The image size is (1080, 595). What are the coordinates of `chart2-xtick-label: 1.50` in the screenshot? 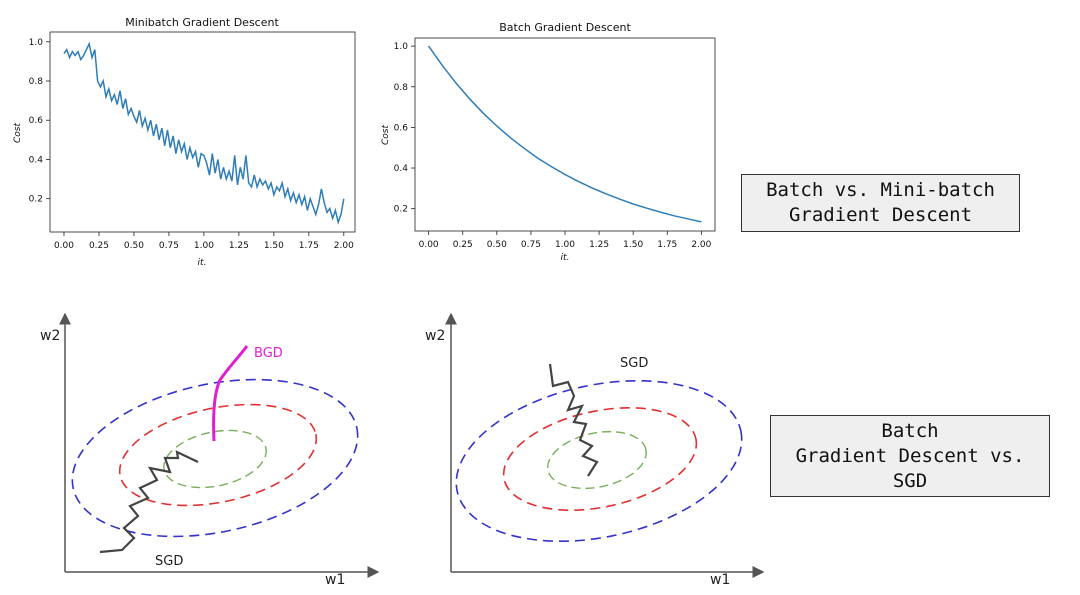 It's located at (633, 245).